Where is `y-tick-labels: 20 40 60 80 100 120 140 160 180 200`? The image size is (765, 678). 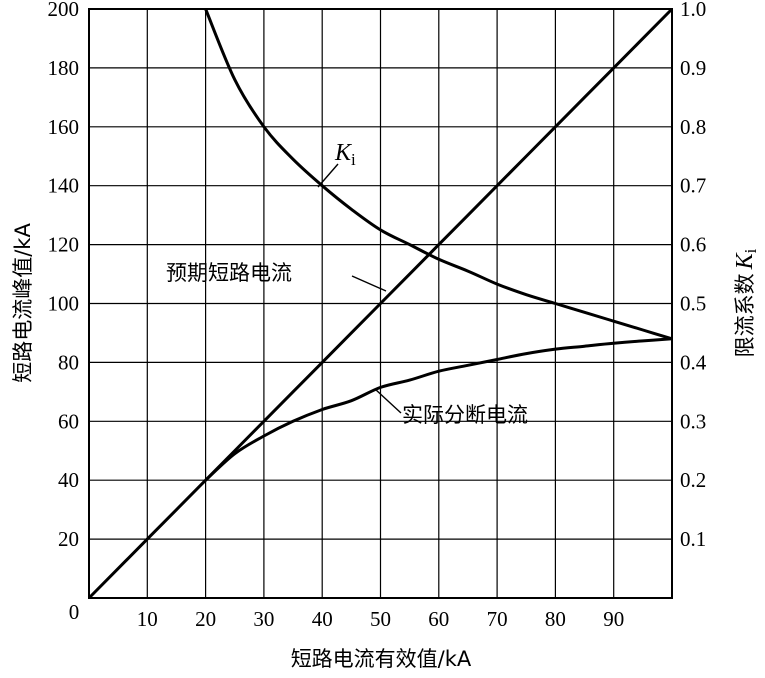 y-tick-labels: 20 40 60 80 100 120 140 160 180 200 is located at coordinates (64, 275).